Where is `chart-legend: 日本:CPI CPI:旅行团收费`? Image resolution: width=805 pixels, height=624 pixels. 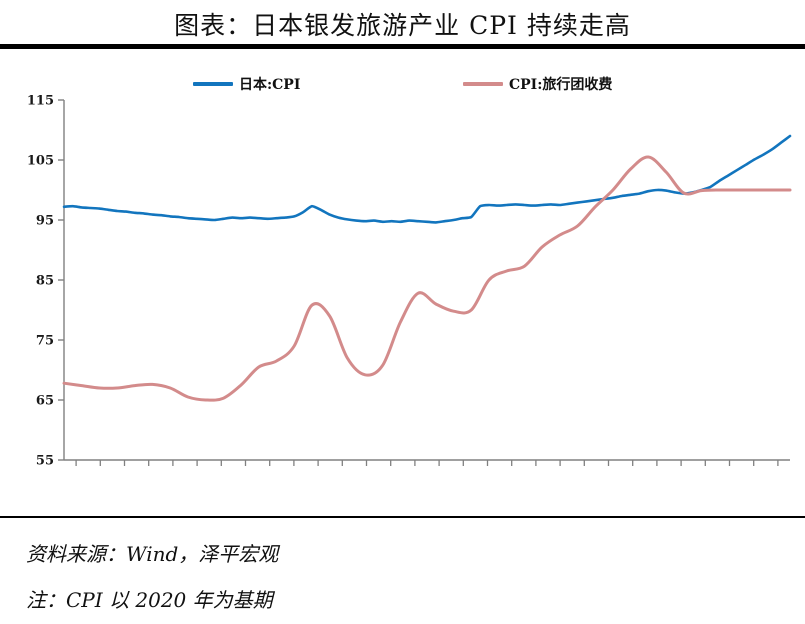
chart-legend: 日本:CPI CPI:旅行团收费 is located at coordinates (402, 84).